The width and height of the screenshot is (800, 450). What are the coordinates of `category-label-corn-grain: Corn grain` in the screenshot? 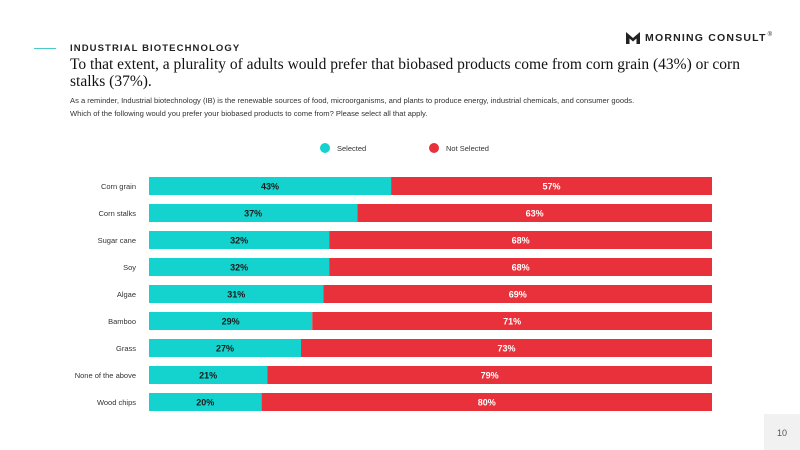 It's located at (118, 186).